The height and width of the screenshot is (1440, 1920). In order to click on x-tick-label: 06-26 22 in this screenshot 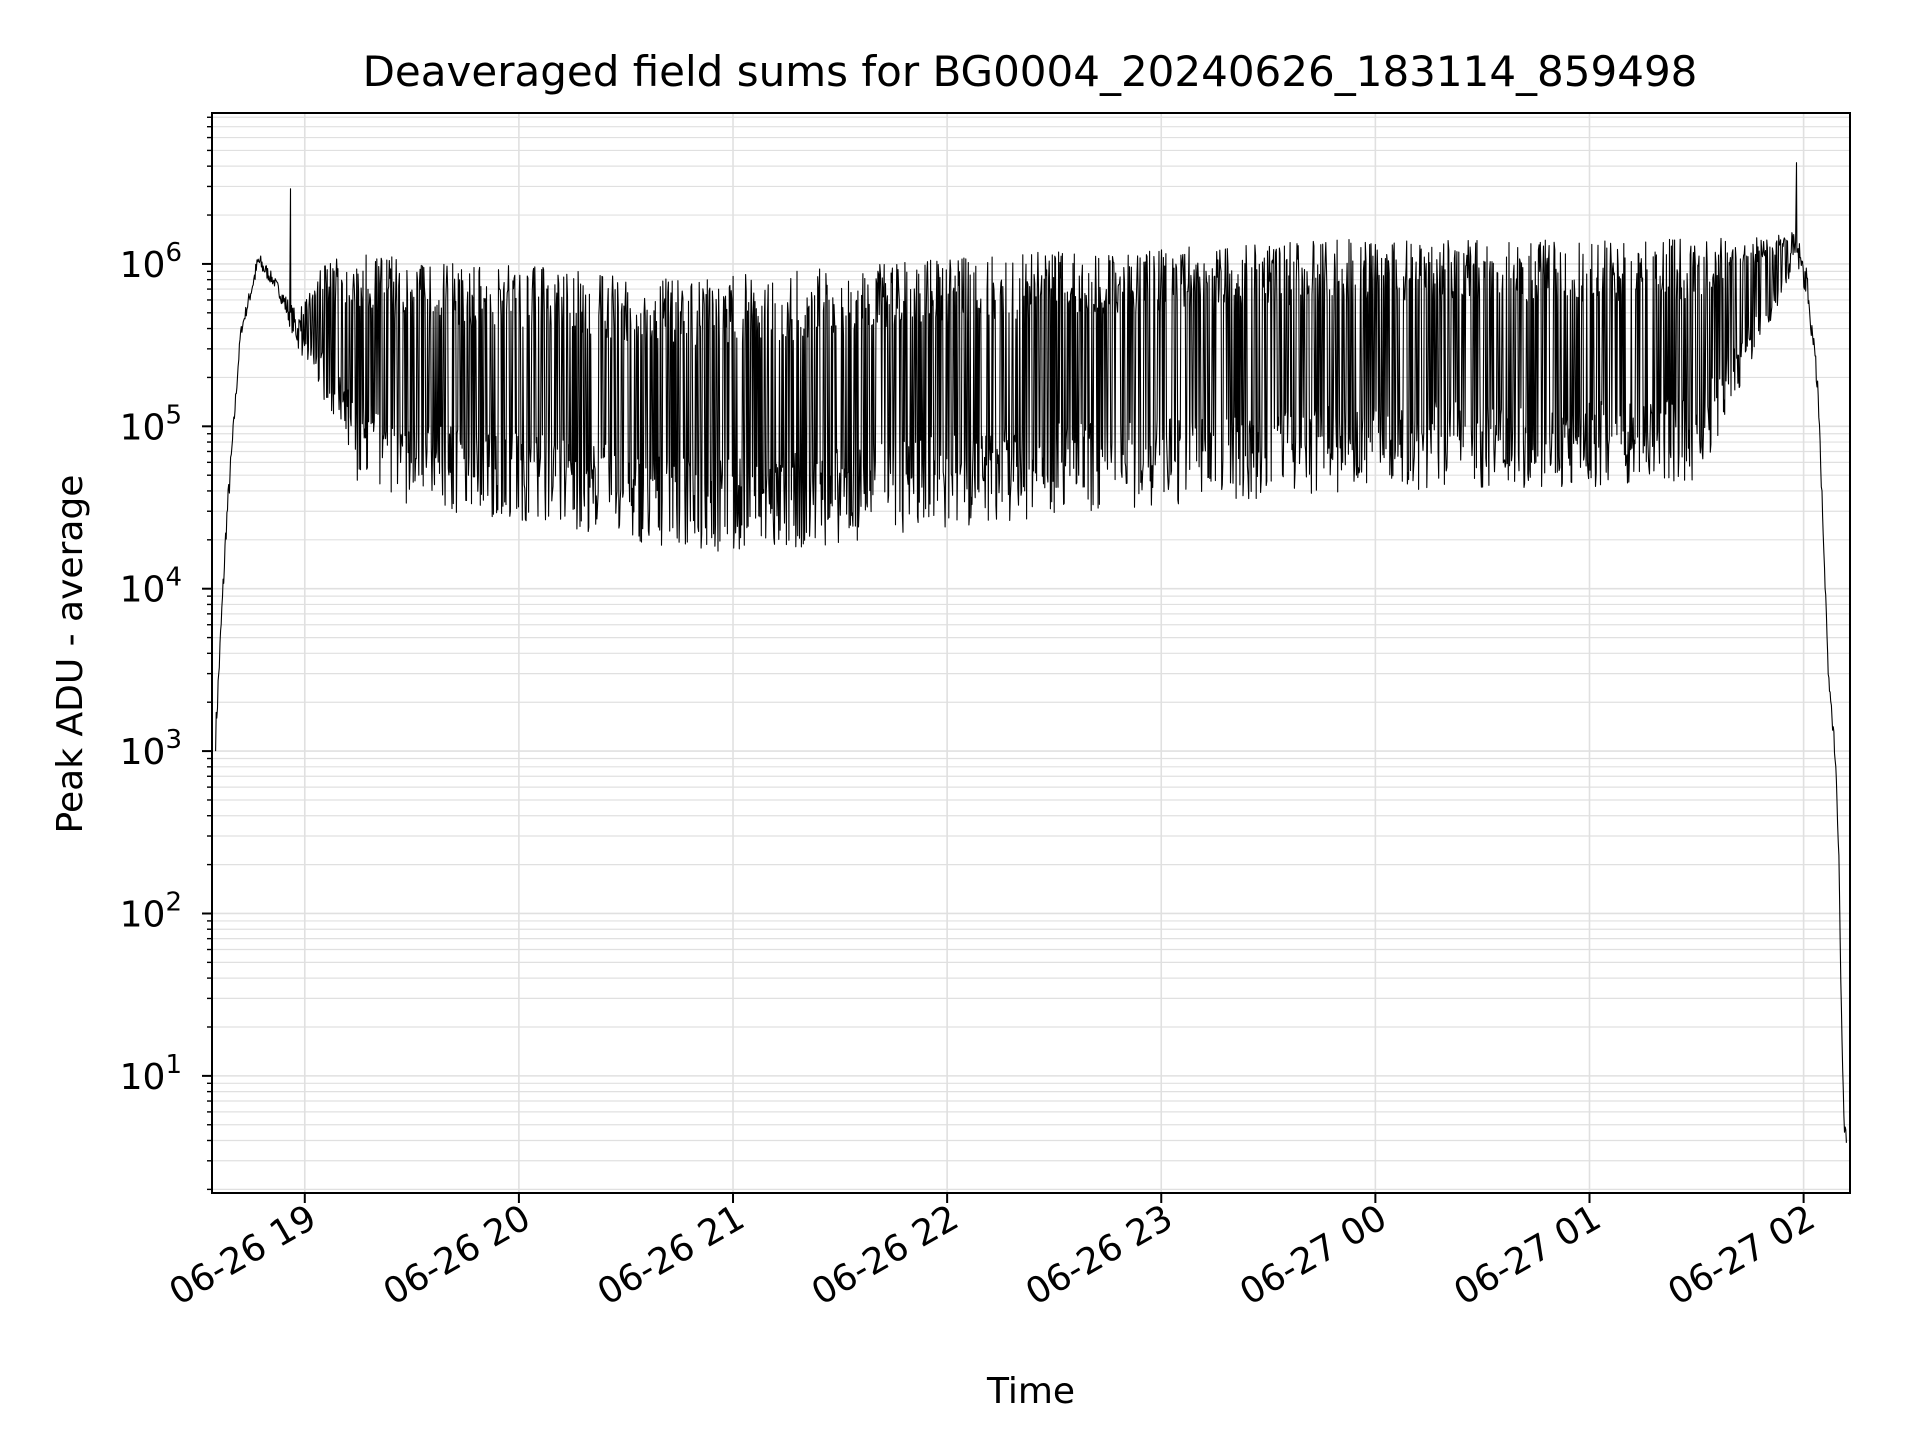, I will do `click(885, 1255)`.